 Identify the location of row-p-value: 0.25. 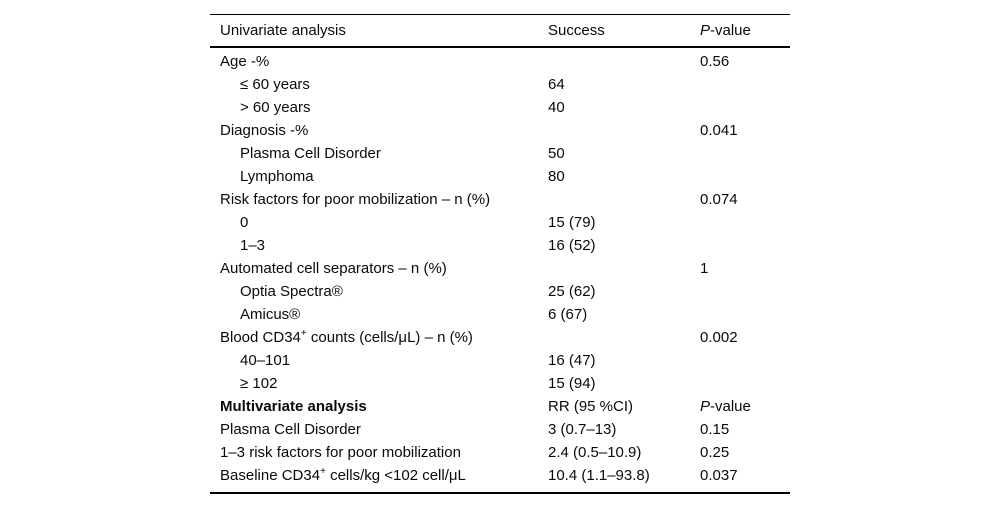
(715, 452).